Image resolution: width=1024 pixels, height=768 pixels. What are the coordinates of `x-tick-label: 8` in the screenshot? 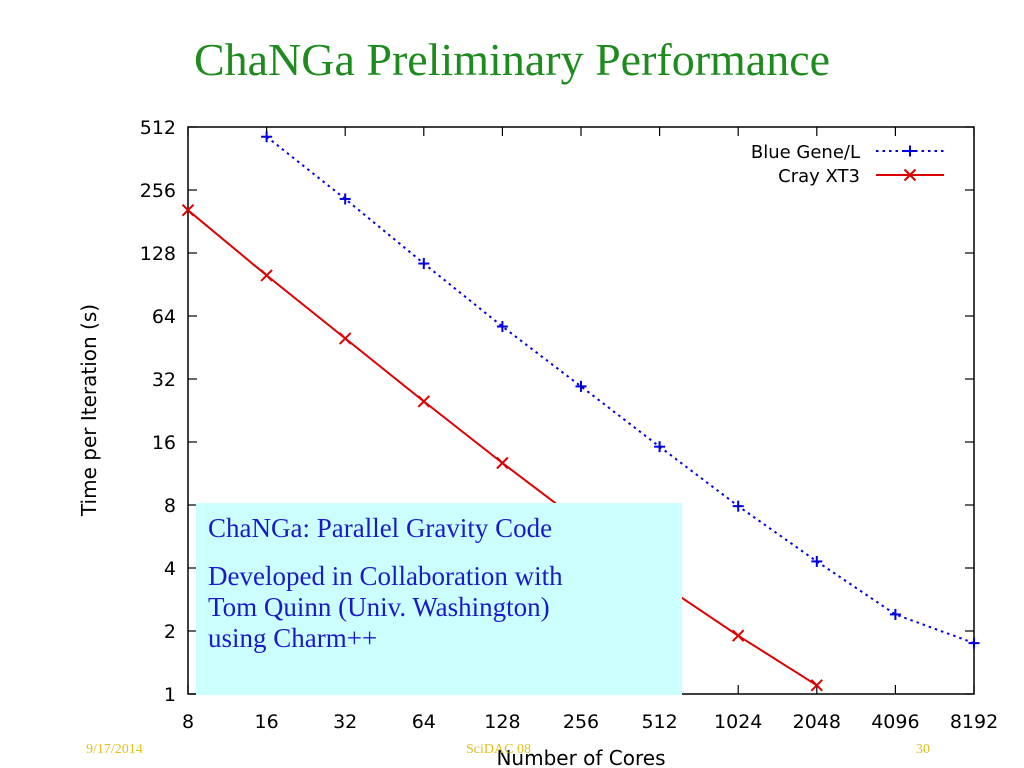 It's located at (188, 722).